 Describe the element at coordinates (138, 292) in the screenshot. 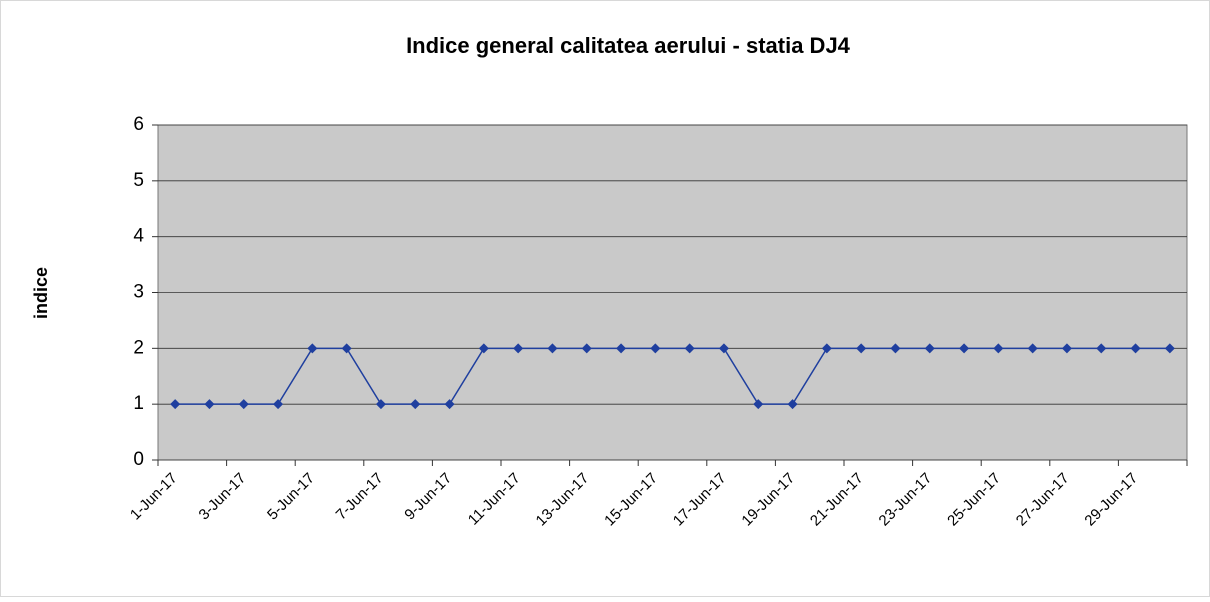

I see `y-tick-label: 3` at that location.